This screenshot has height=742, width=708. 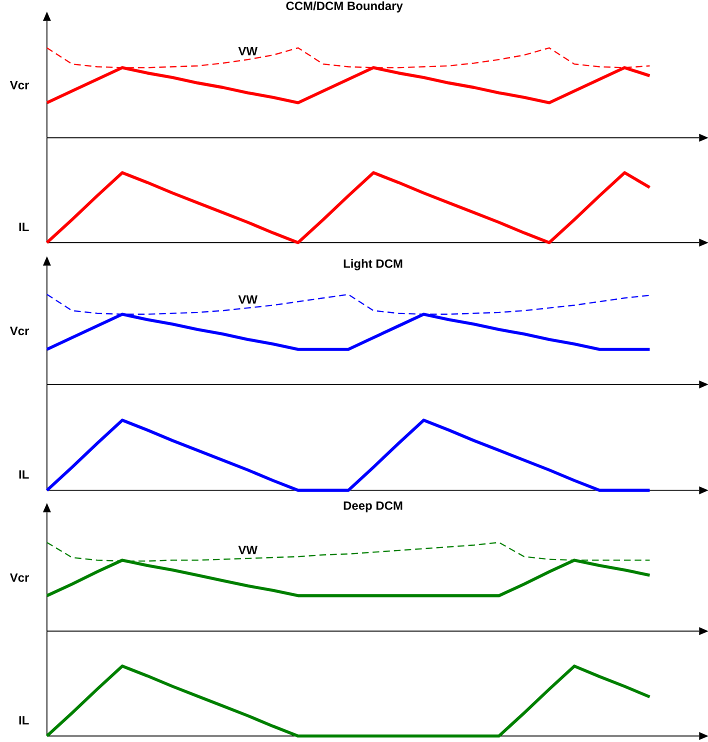 I want to click on chart-title: Deep DCM, so click(x=373, y=506).